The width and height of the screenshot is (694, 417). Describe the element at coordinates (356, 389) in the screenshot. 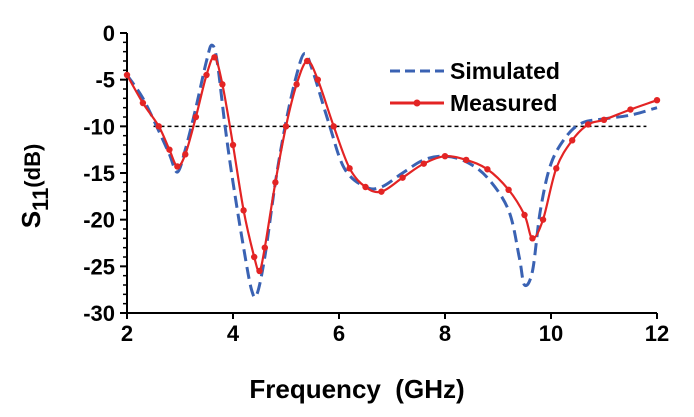

I see `x-axis-title: Frequency (GHz)` at that location.